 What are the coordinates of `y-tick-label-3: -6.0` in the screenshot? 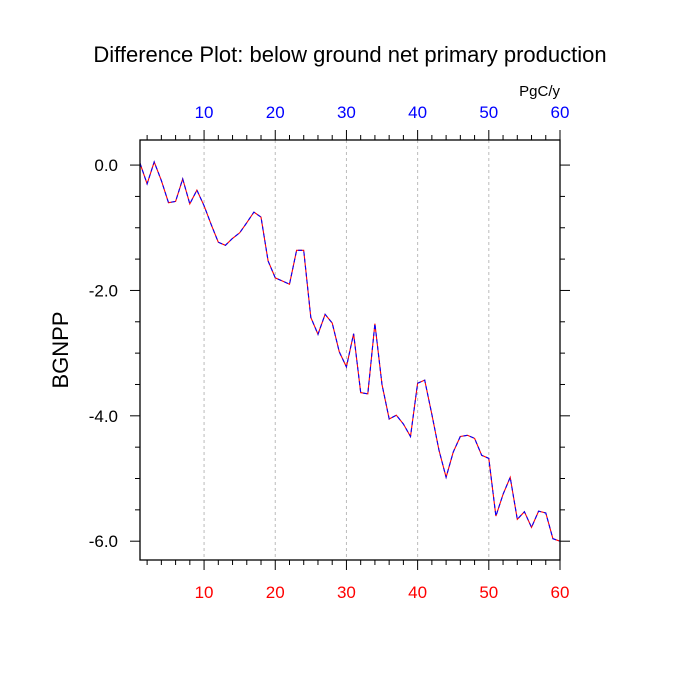 It's located at (103, 541).